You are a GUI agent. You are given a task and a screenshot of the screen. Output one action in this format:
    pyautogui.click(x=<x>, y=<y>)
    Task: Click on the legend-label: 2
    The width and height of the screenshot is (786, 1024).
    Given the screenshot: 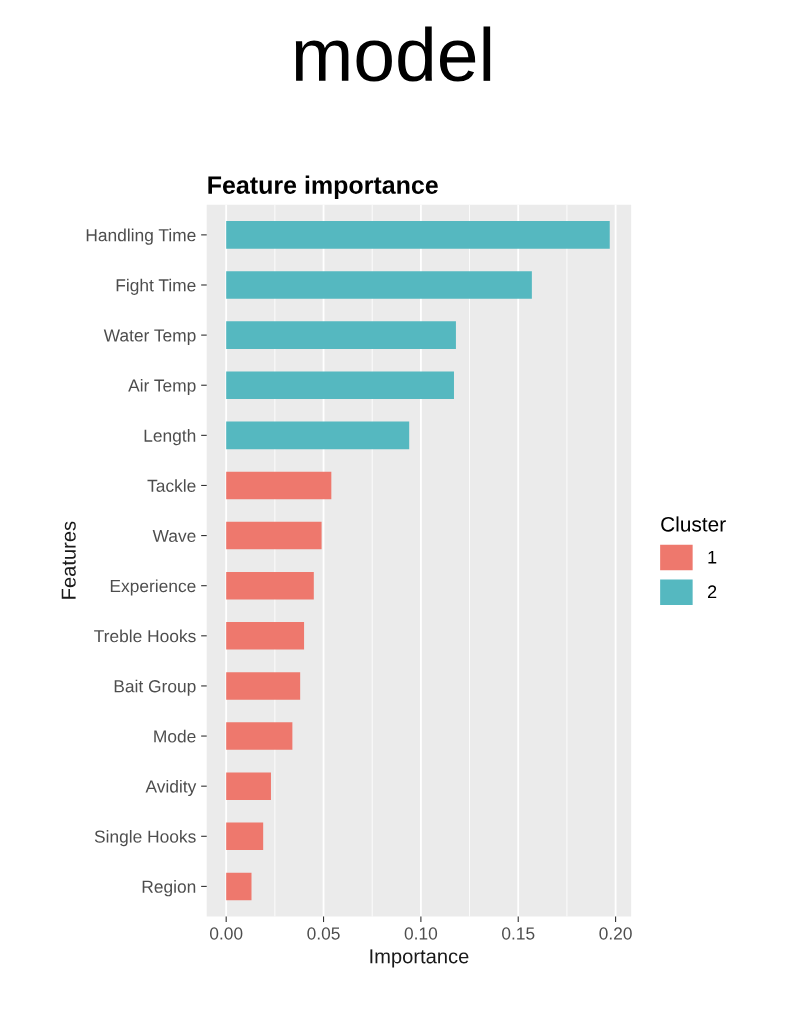 What is the action you would take?
    pyautogui.click(x=712, y=591)
    